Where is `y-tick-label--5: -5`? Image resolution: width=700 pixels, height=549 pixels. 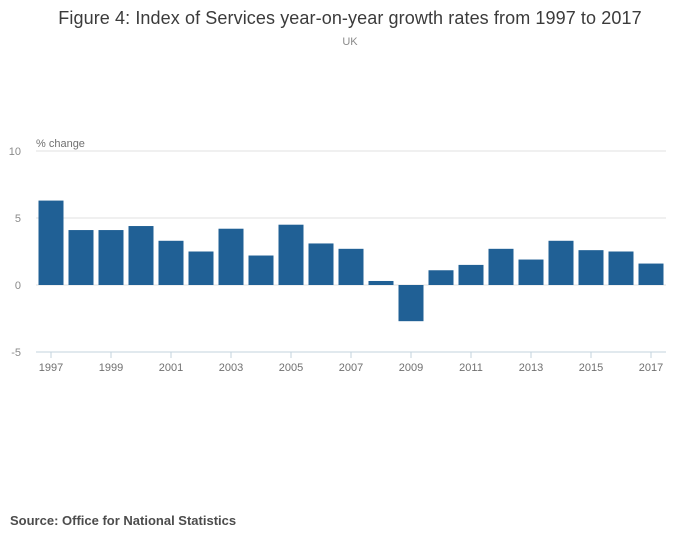
y-tick-label--5: -5 is located at coordinates (16, 353).